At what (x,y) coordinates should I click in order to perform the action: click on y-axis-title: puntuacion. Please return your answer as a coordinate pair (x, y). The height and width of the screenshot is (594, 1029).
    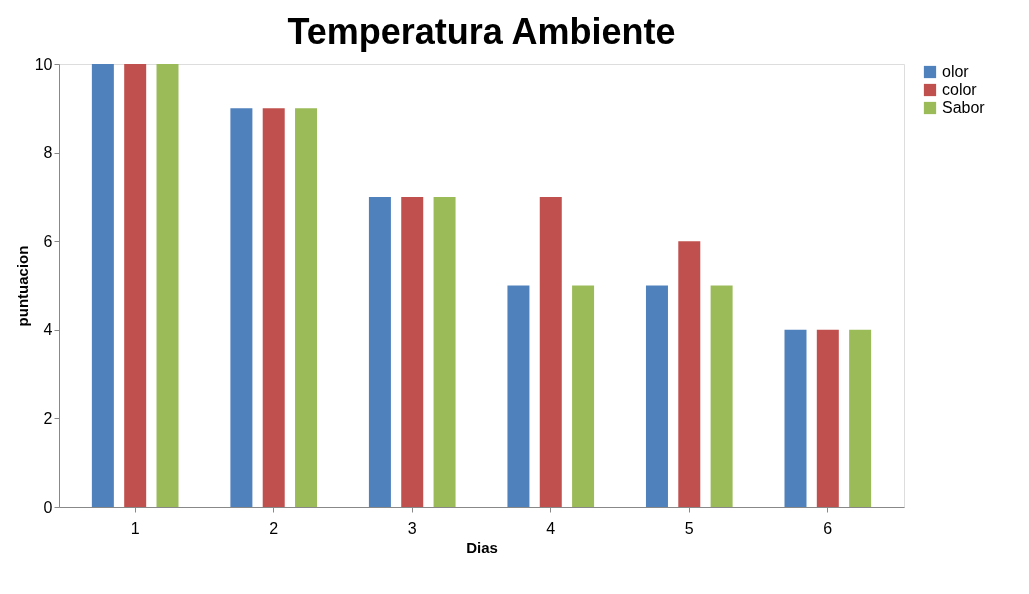
    Looking at the image, I should click on (22, 286).